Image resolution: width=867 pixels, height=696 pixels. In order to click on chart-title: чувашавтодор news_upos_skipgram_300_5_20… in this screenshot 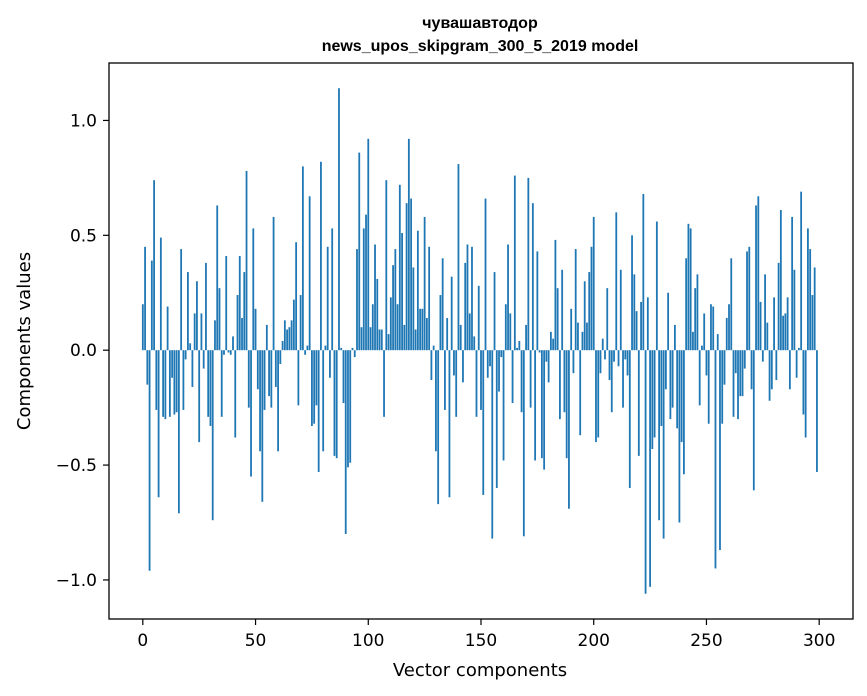, I will do `click(480, 35)`.